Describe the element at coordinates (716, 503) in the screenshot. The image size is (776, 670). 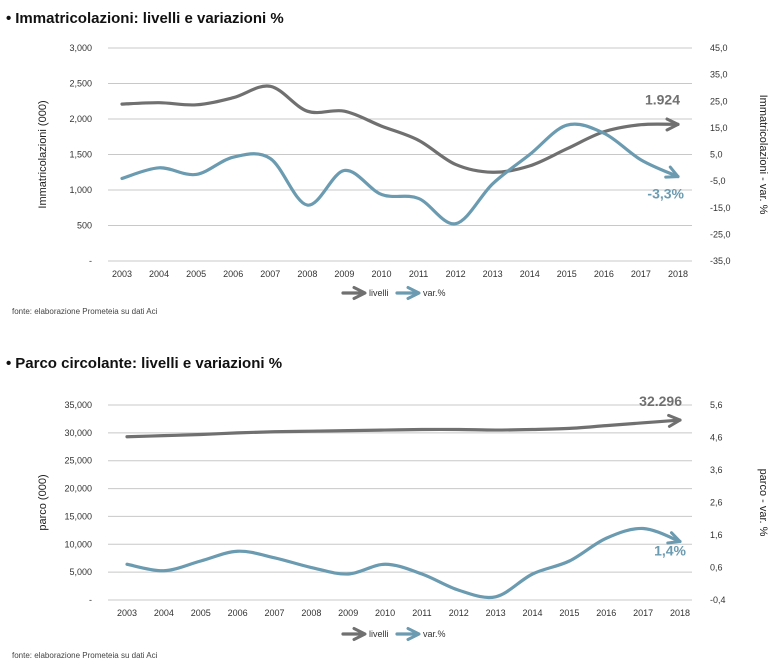
I see `y2-tick-label: 2,6` at that location.